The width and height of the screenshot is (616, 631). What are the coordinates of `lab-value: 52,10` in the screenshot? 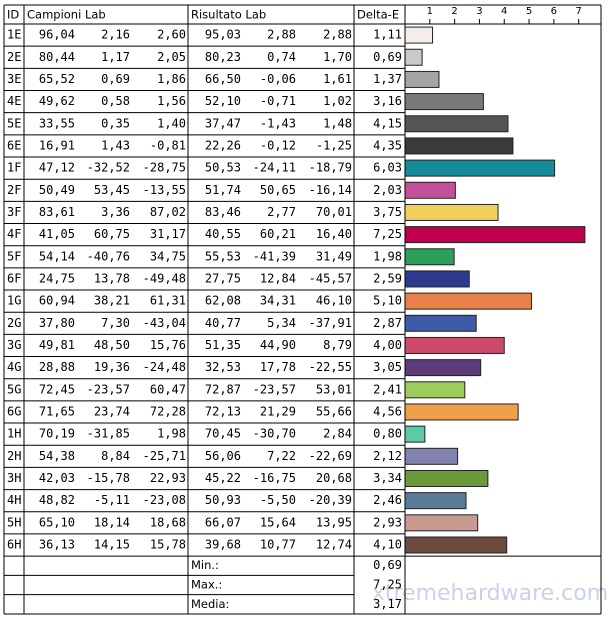 It's located at (223, 101).